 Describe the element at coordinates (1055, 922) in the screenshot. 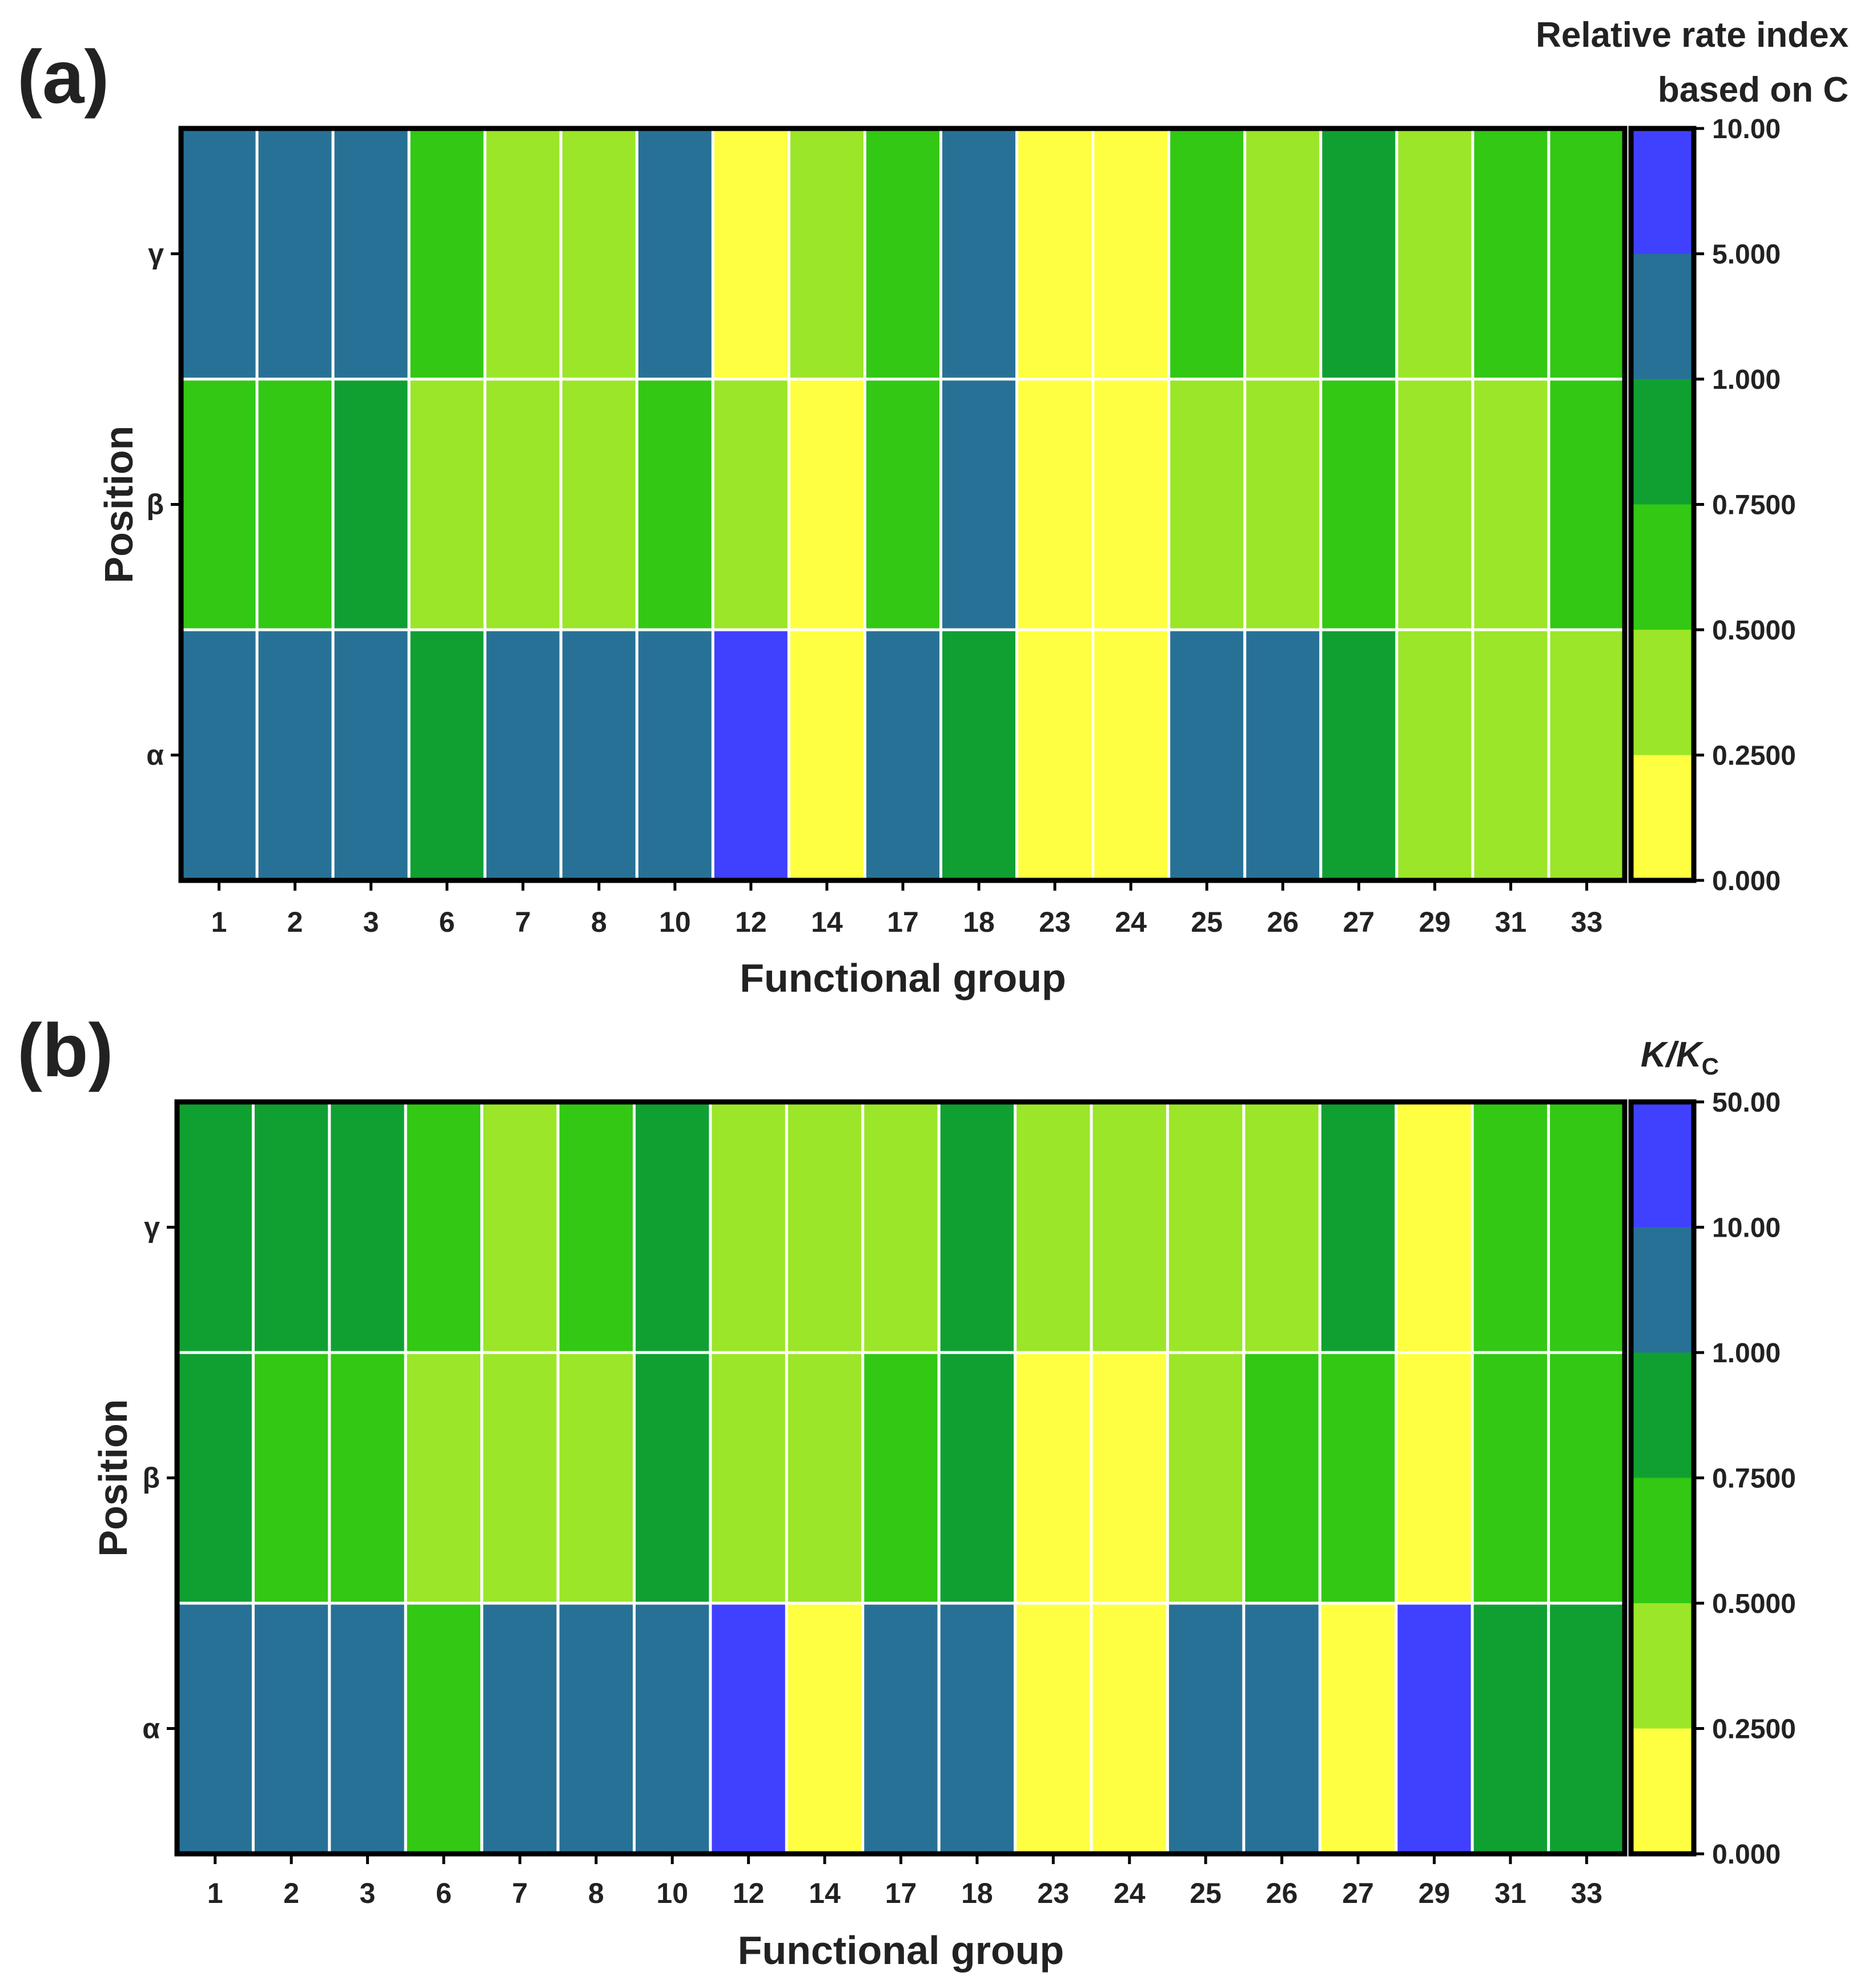

I see `x-tick-label: 23` at that location.